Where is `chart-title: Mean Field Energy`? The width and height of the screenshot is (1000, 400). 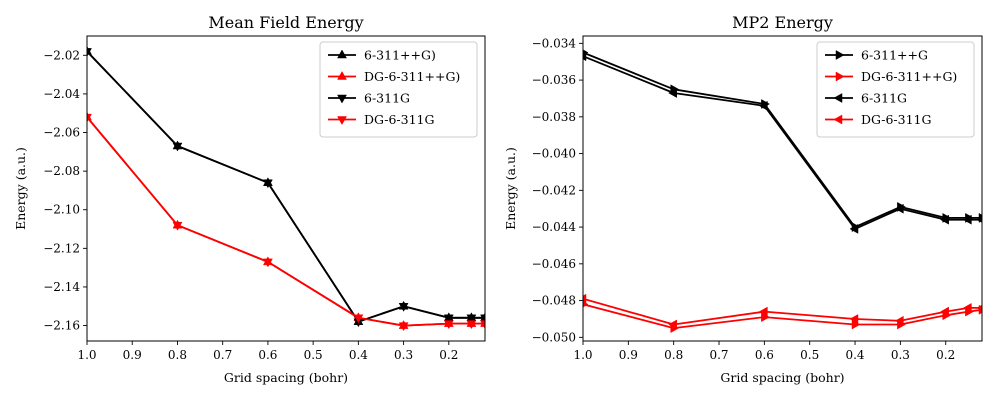 chart-title: Mean Field Energy is located at coordinates (285, 22).